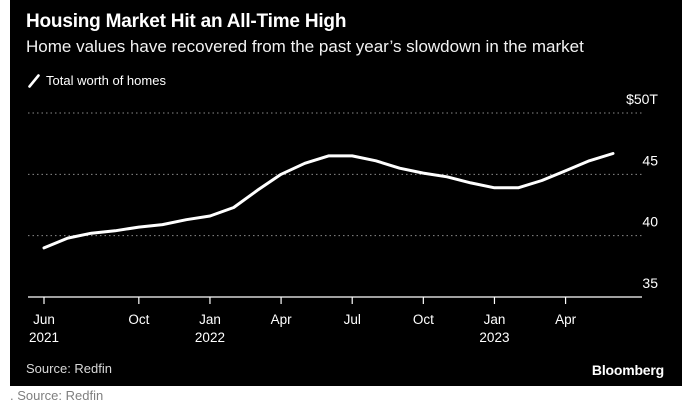 The image size is (690, 404). I want to click on x-tick-label-2023-01: Jan, so click(495, 319).